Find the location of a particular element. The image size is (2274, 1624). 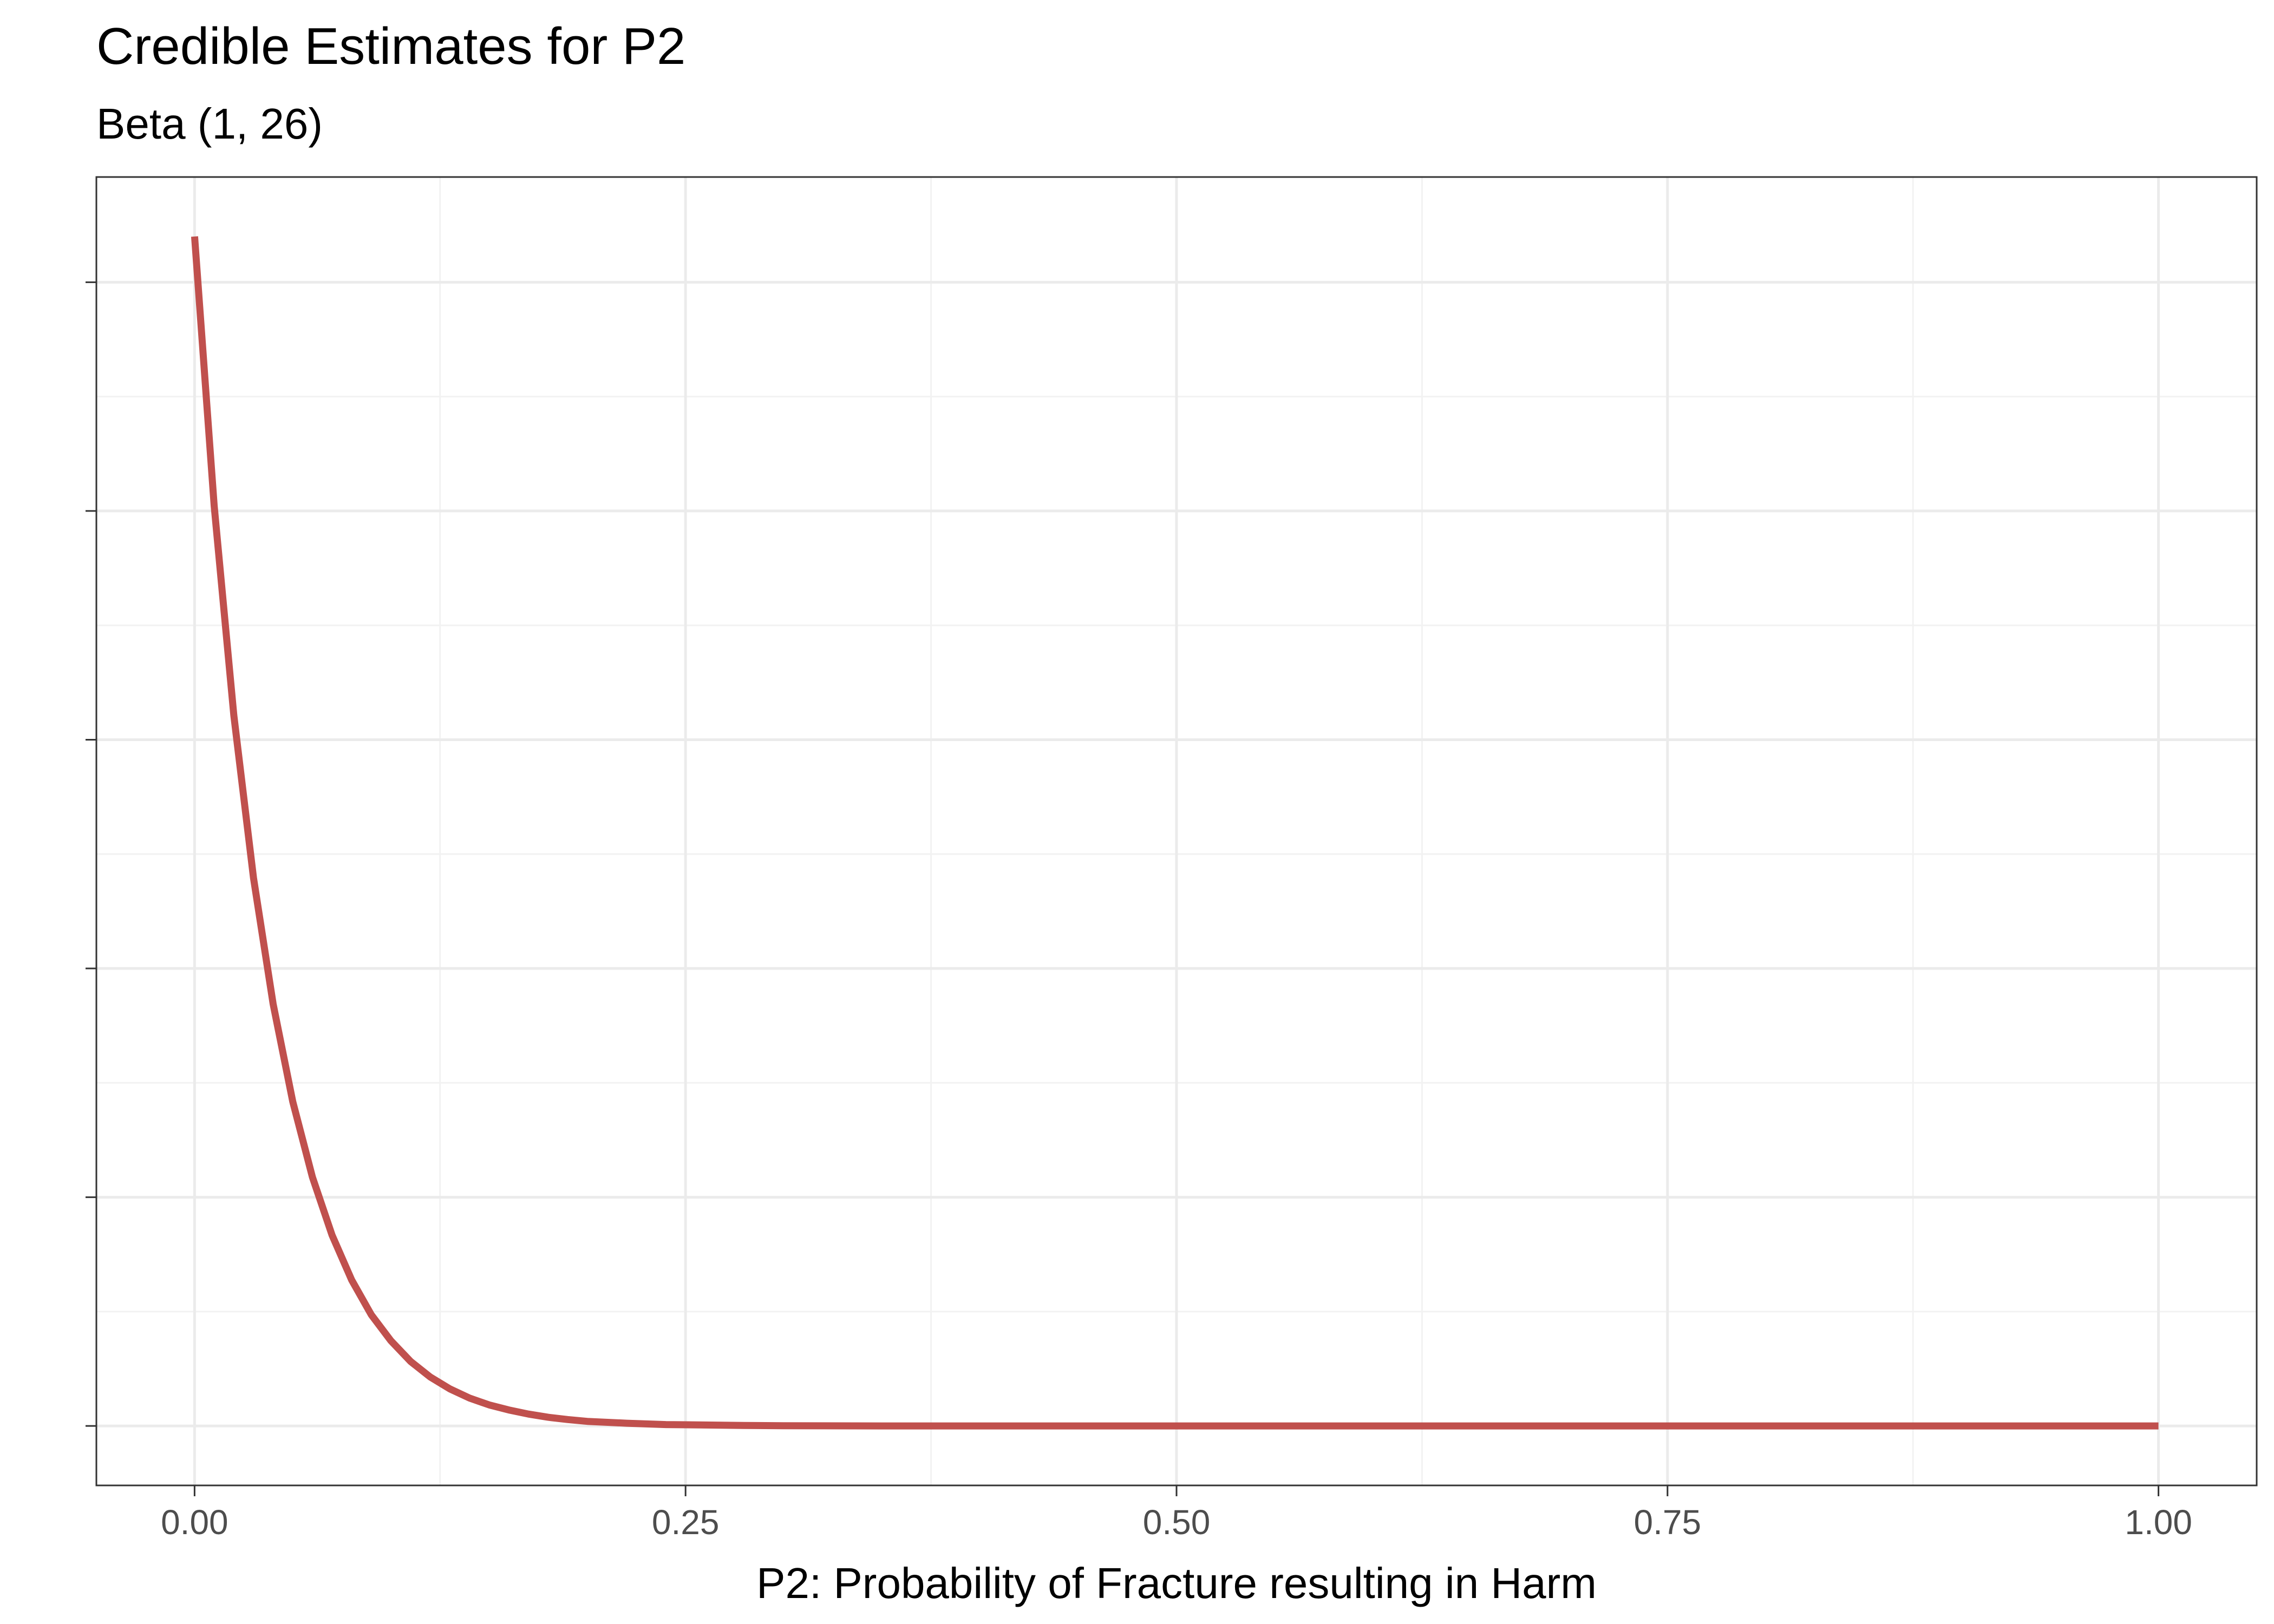

x-tick-label: 0.75 is located at coordinates (1668, 1522).